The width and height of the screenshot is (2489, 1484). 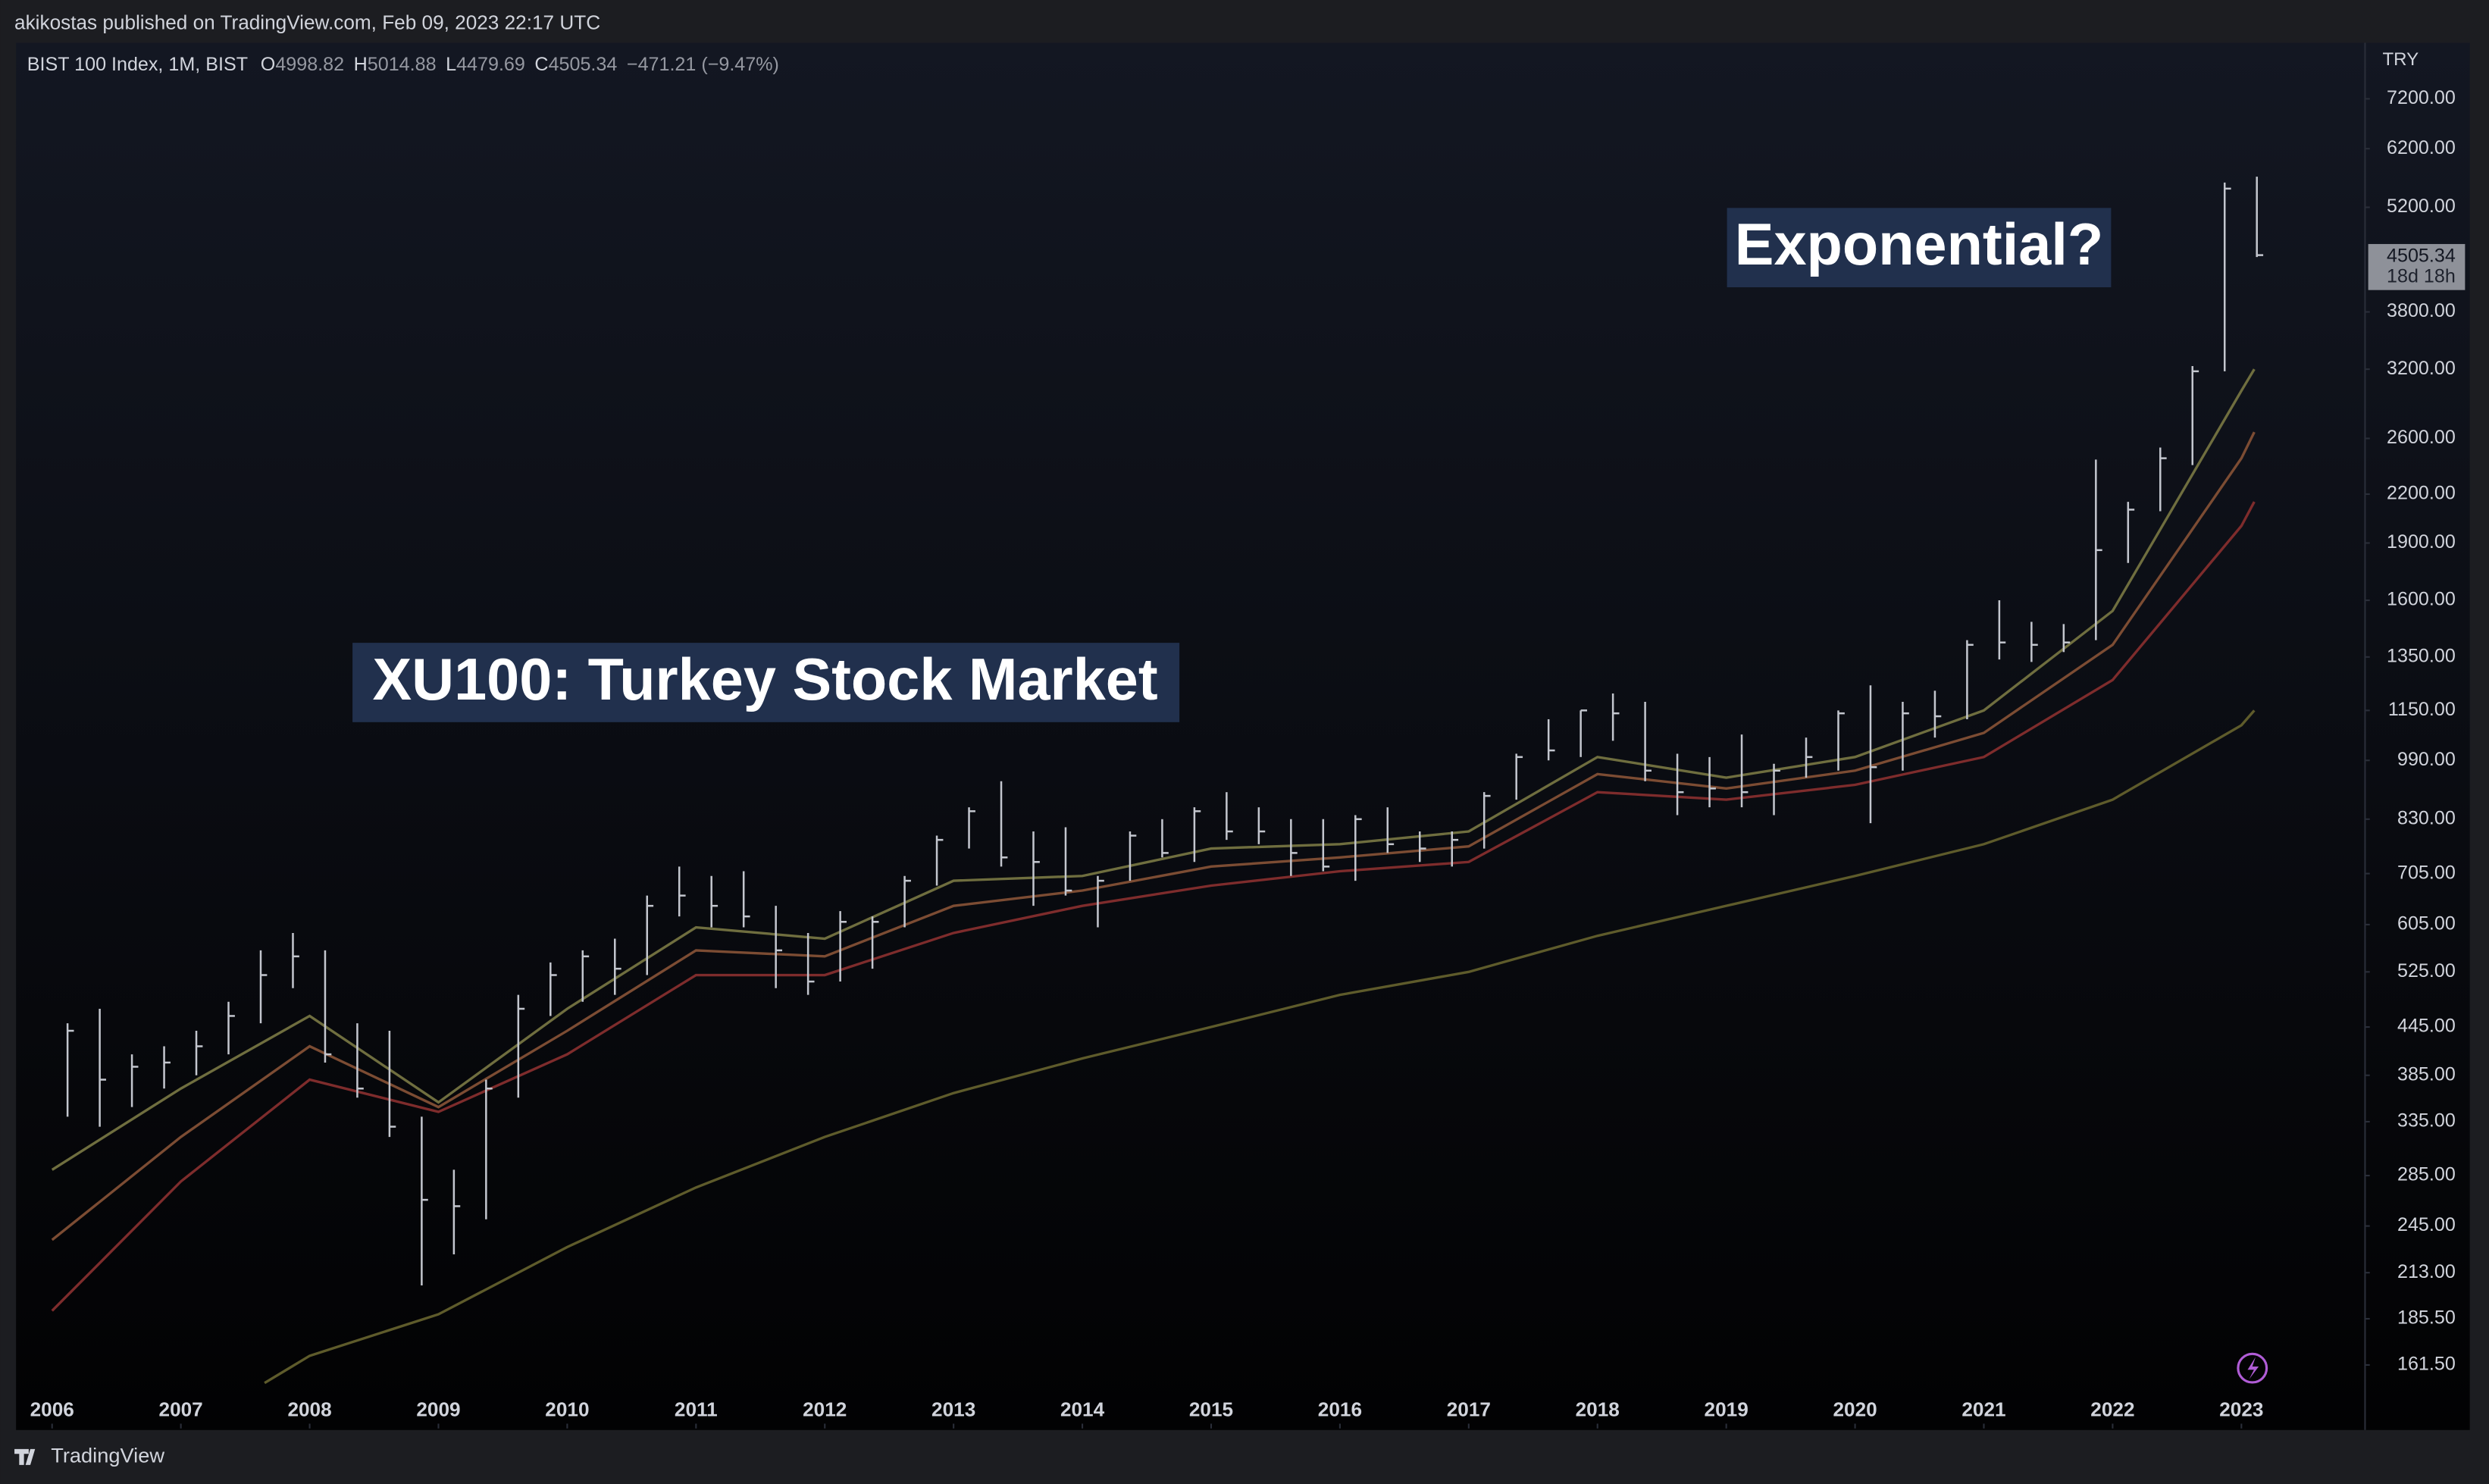 What do you see at coordinates (181, 1409) in the screenshot?
I see `x-tick-label: 2007` at bounding box center [181, 1409].